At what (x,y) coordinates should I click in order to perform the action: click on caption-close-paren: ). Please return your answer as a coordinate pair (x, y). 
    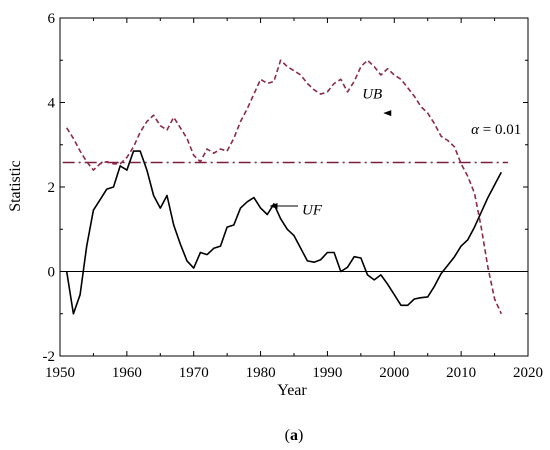
    Looking at the image, I should click on (300, 435).